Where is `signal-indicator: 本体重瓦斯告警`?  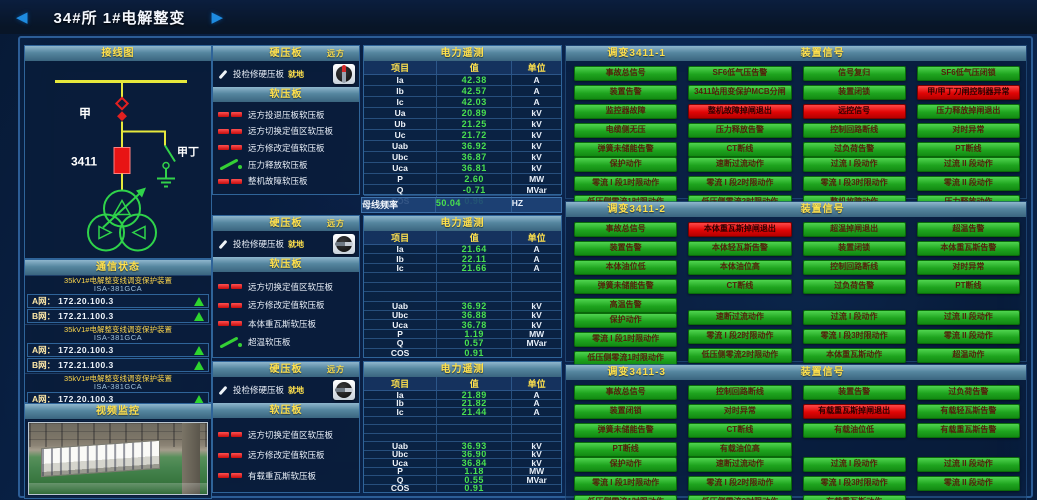
signal-indicator: 本体重瓦斯告警 is located at coordinates (968, 248).